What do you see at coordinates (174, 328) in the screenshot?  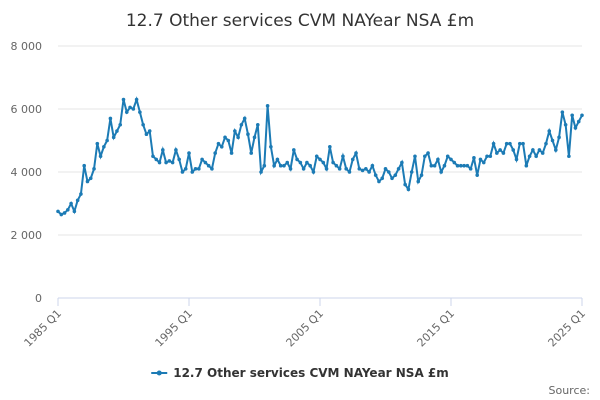 I see `x-tick-label: 1995 Q1` at bounding box center [174, 328].